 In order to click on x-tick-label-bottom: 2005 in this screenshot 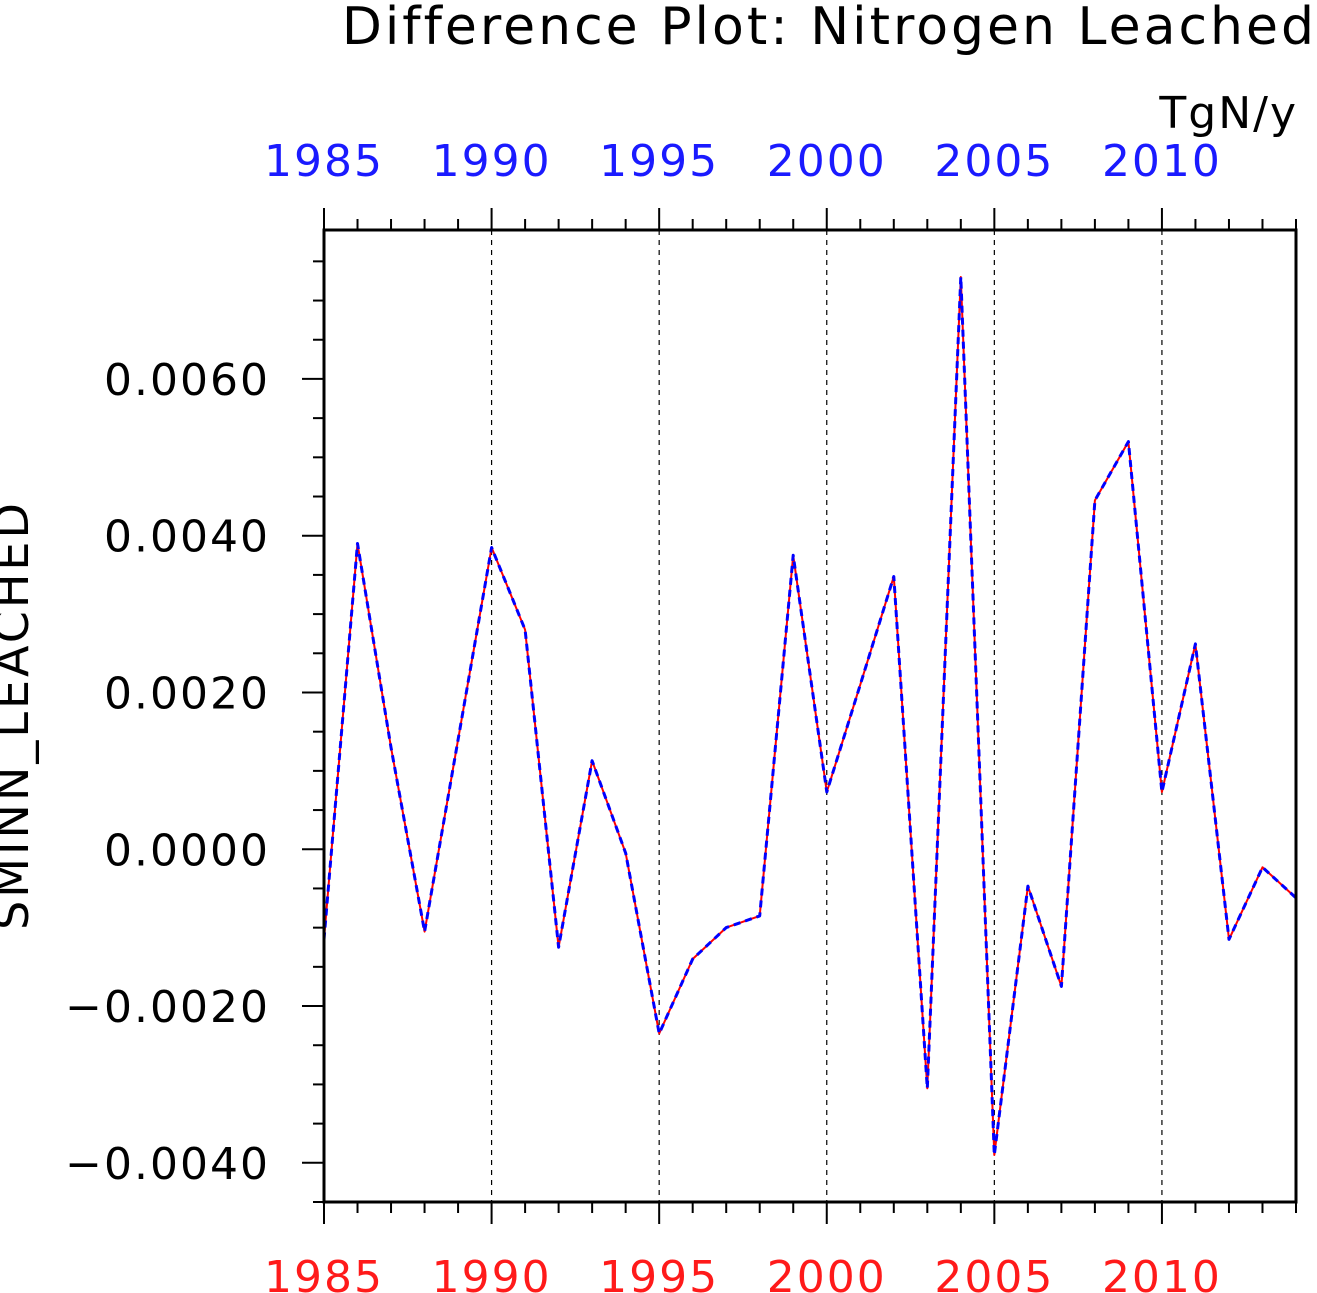, I will do `click(994, 1272)`.